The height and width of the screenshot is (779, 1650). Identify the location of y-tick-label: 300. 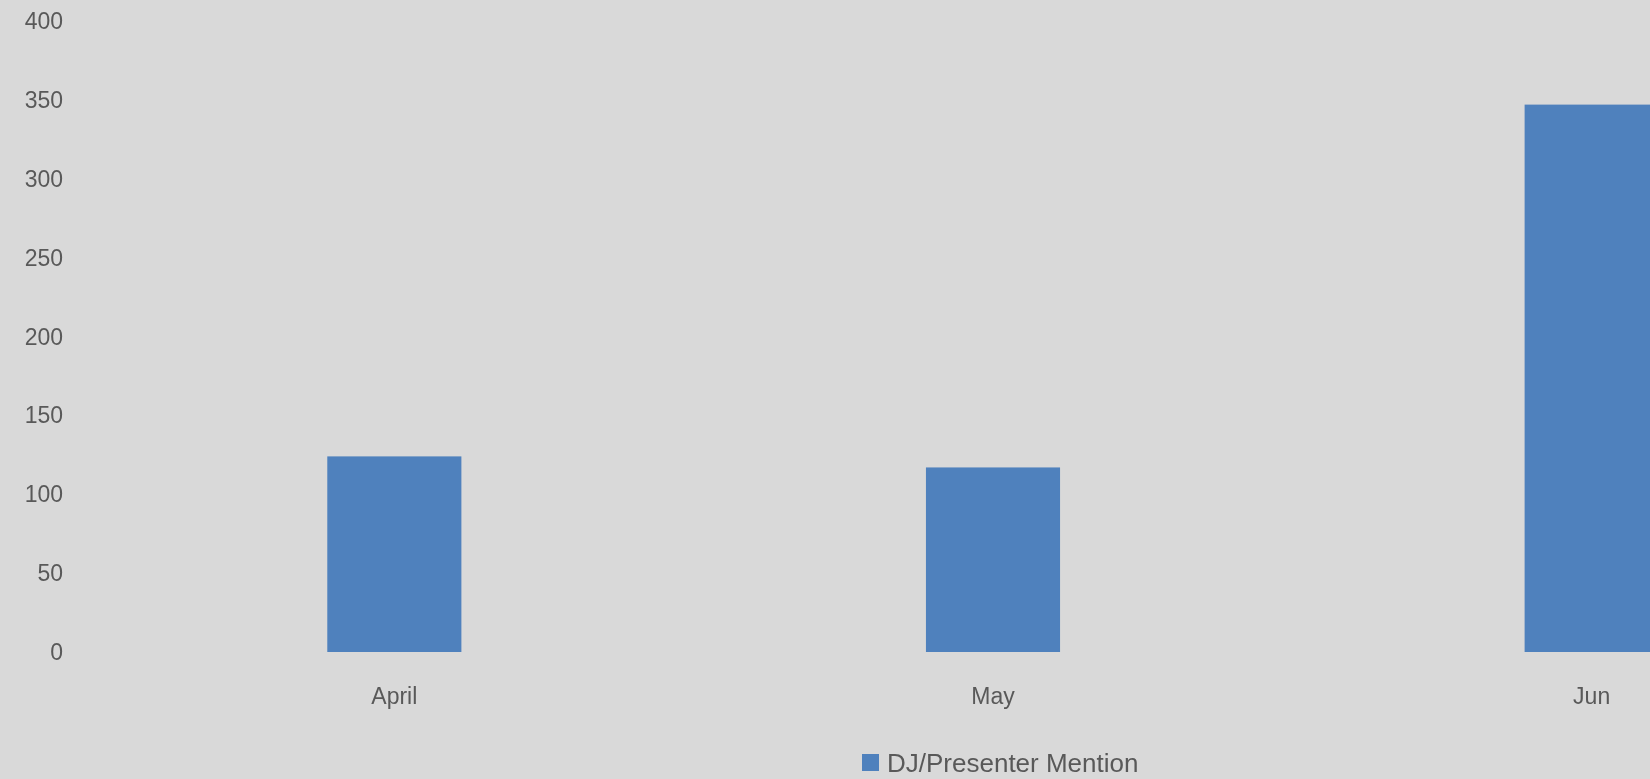
(43, 178).